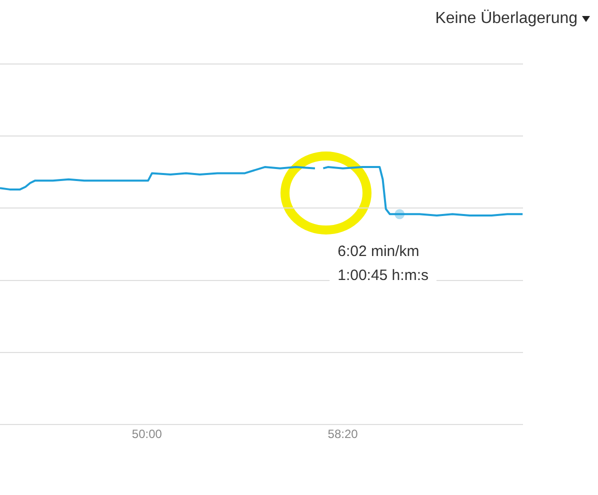 The width and height of the screenshot is (598, 495). What do you see at coordinates (506, 18) in the screenshot?
I see `text: Keine Überlagerung` at bounding box center [506, 18].